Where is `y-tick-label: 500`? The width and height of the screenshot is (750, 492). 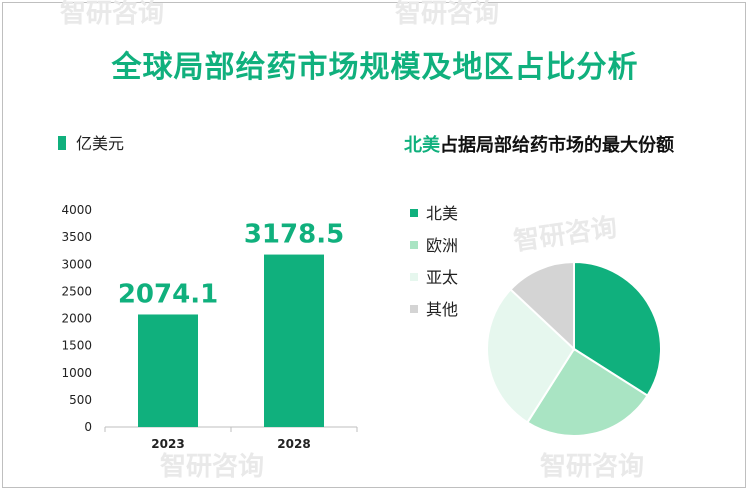 y-tick-label: 500 is located at coordinates (80, 400).